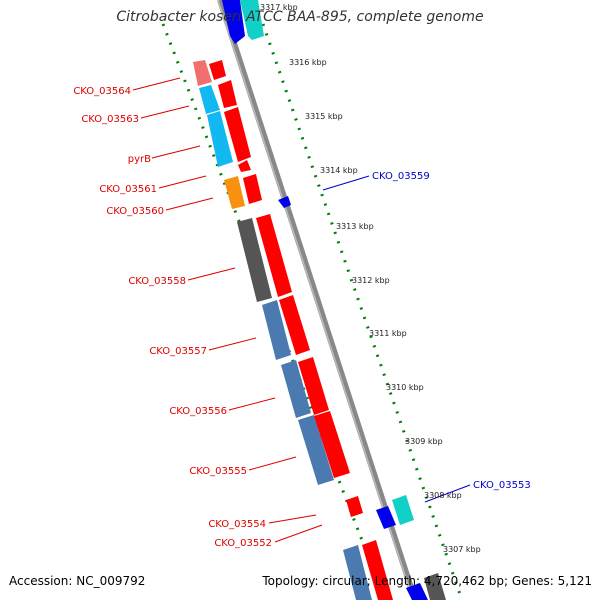 This screenshot has width=600, height=600. I want to click on scale-label-3315: 3315 kbp, so click(324, 116).